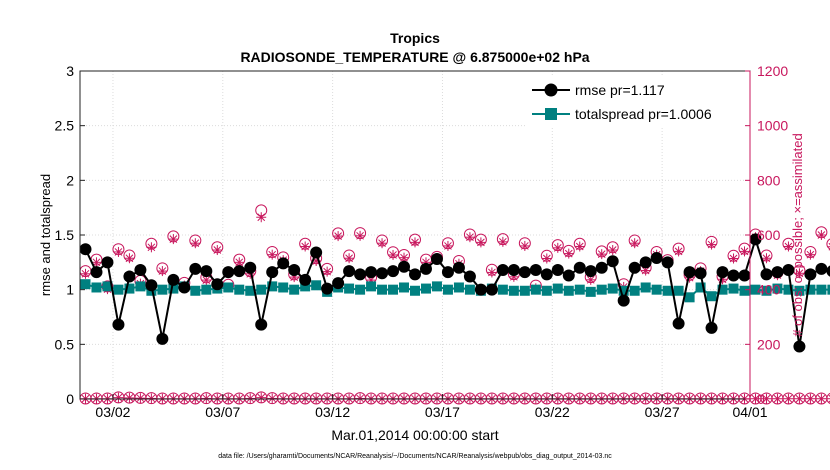  What do you see at coordinates (112, 412) in the screenshot?
I see `x-tick-label: 03/02` at bounding box center [112, 412].